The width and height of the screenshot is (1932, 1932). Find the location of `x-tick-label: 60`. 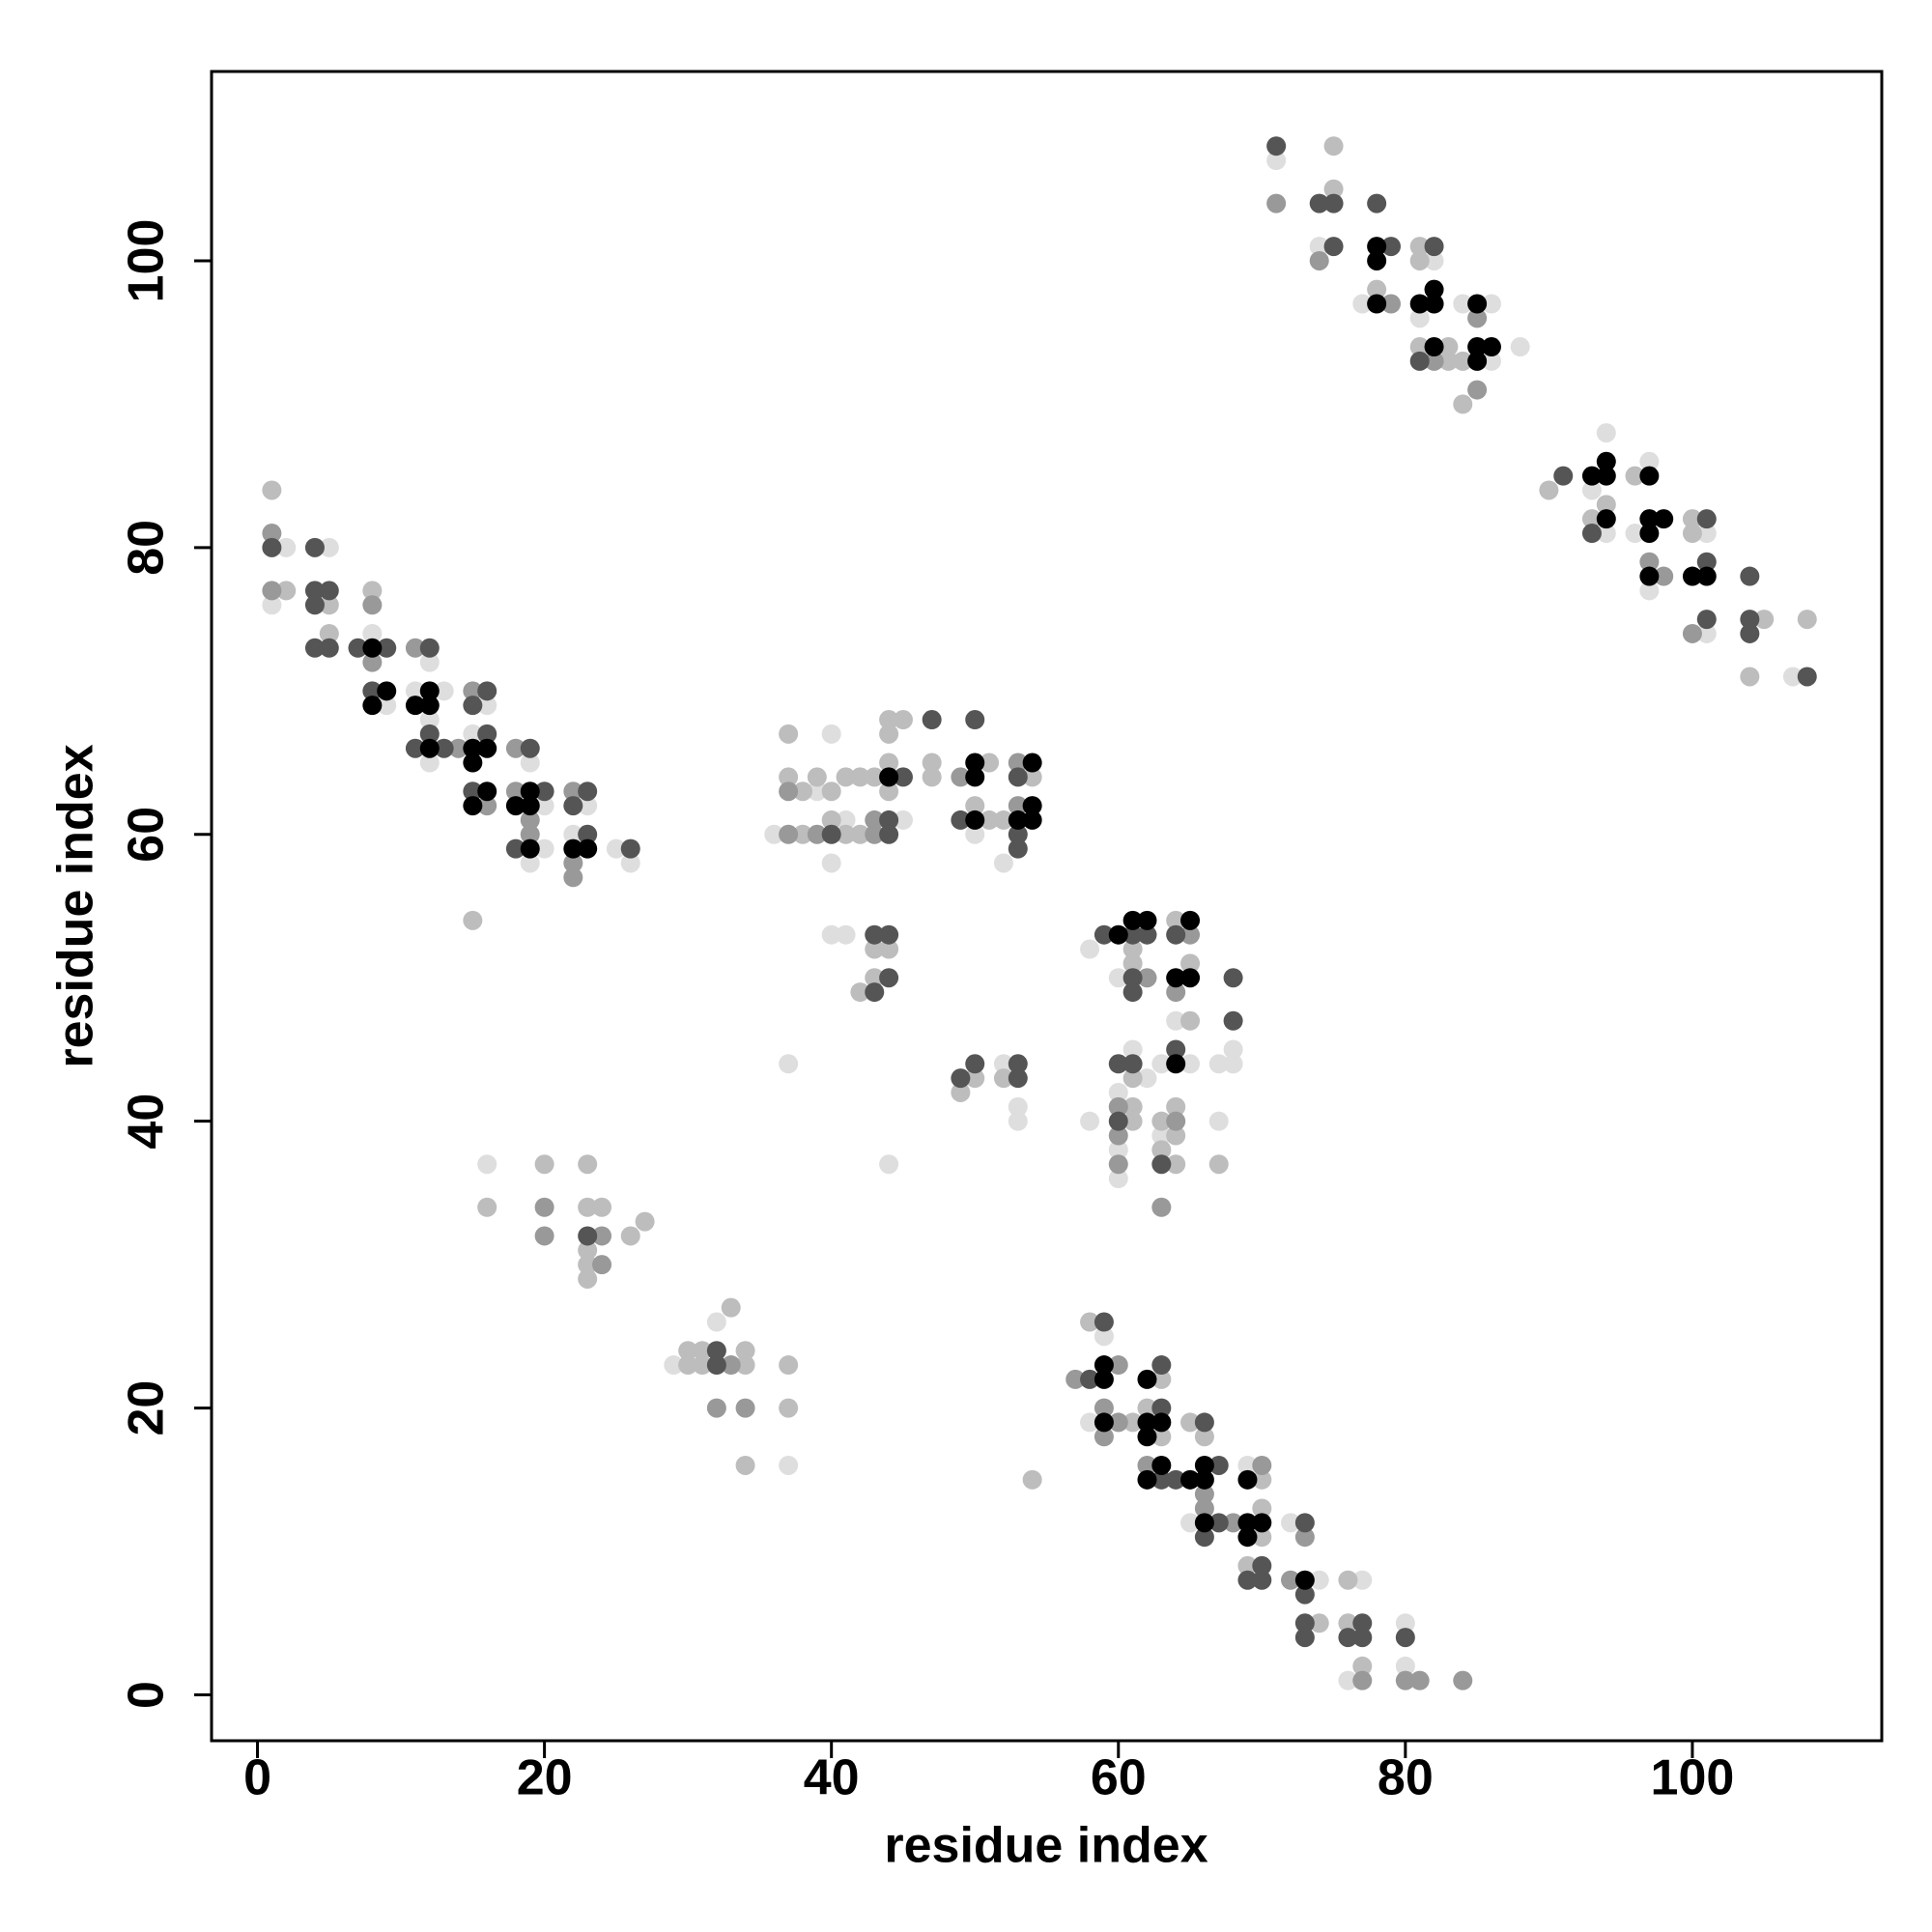

x-tick-label: 60 is located at coordinates (1119, 1778).